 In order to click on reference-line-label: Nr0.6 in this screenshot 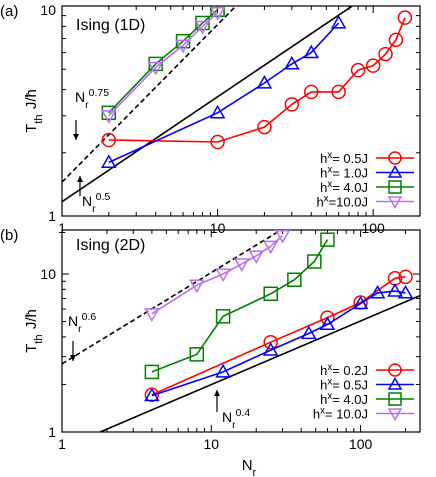, I will do `click(82, 323)`.